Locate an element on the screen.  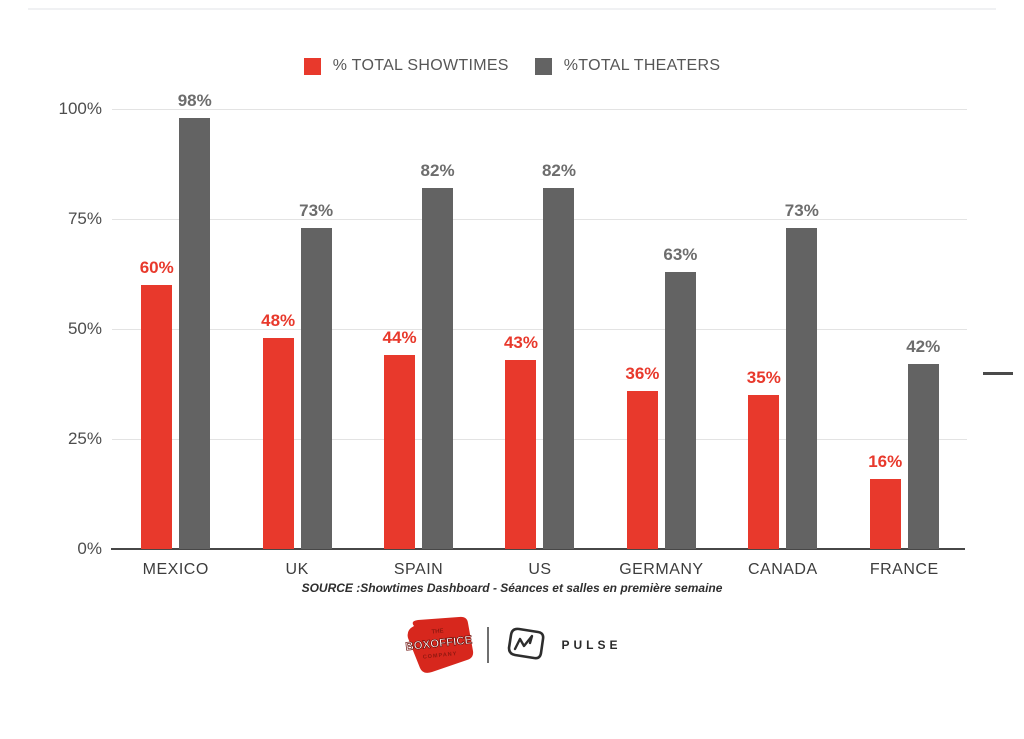
logo-divider is located at coordinates (488, 645).